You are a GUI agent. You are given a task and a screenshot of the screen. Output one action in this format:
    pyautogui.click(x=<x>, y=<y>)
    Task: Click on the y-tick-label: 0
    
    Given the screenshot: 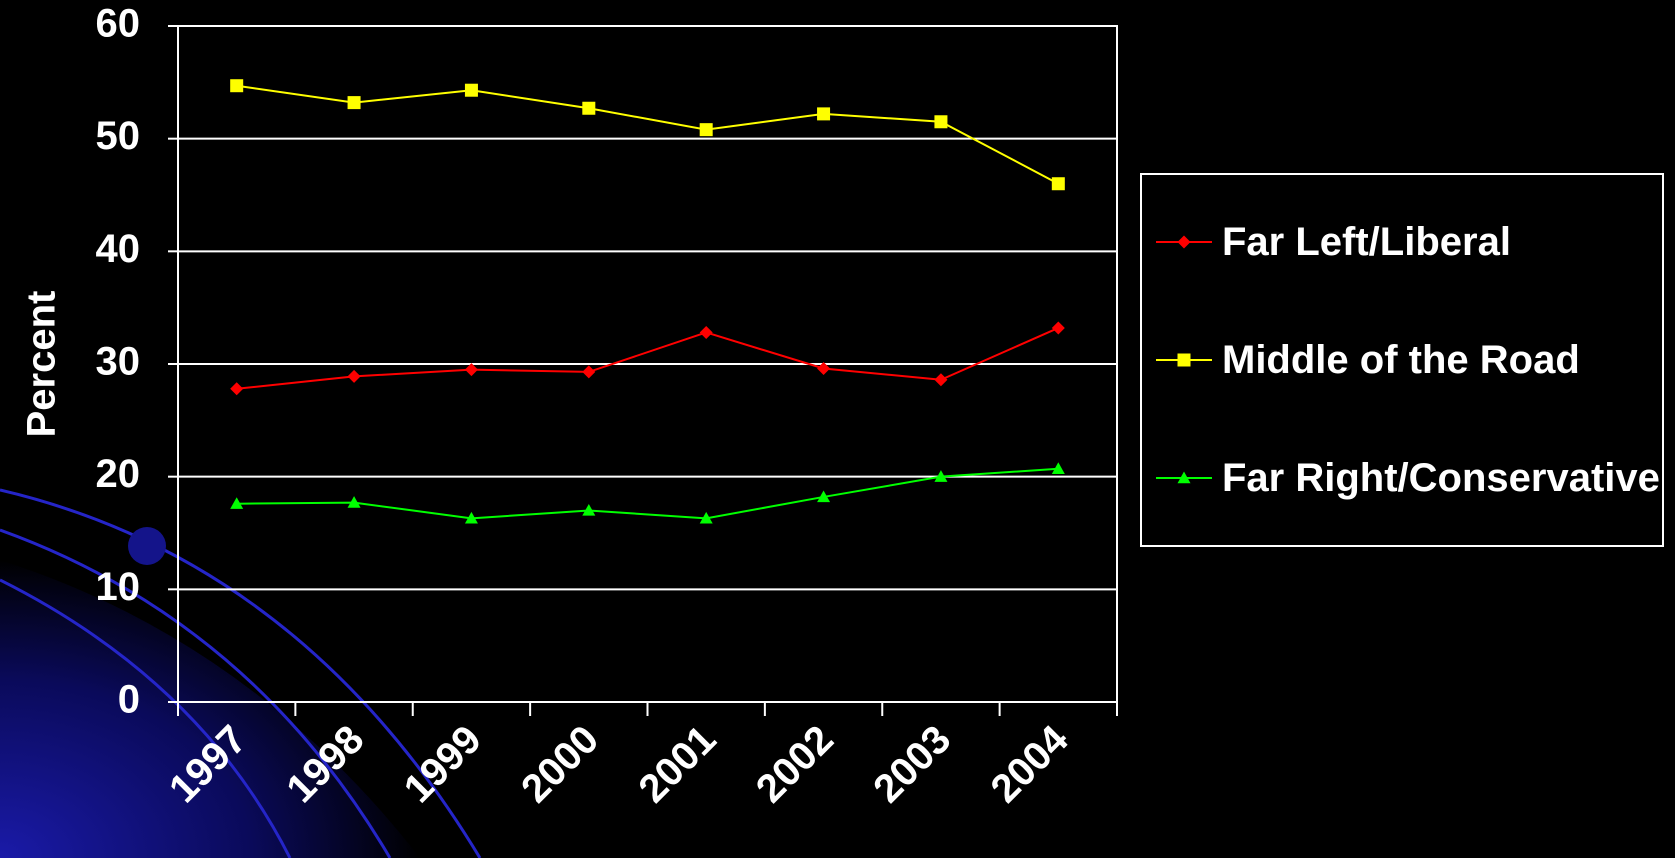 What is the action you would take?
    pyautogui.click(x=129, y=700)
    